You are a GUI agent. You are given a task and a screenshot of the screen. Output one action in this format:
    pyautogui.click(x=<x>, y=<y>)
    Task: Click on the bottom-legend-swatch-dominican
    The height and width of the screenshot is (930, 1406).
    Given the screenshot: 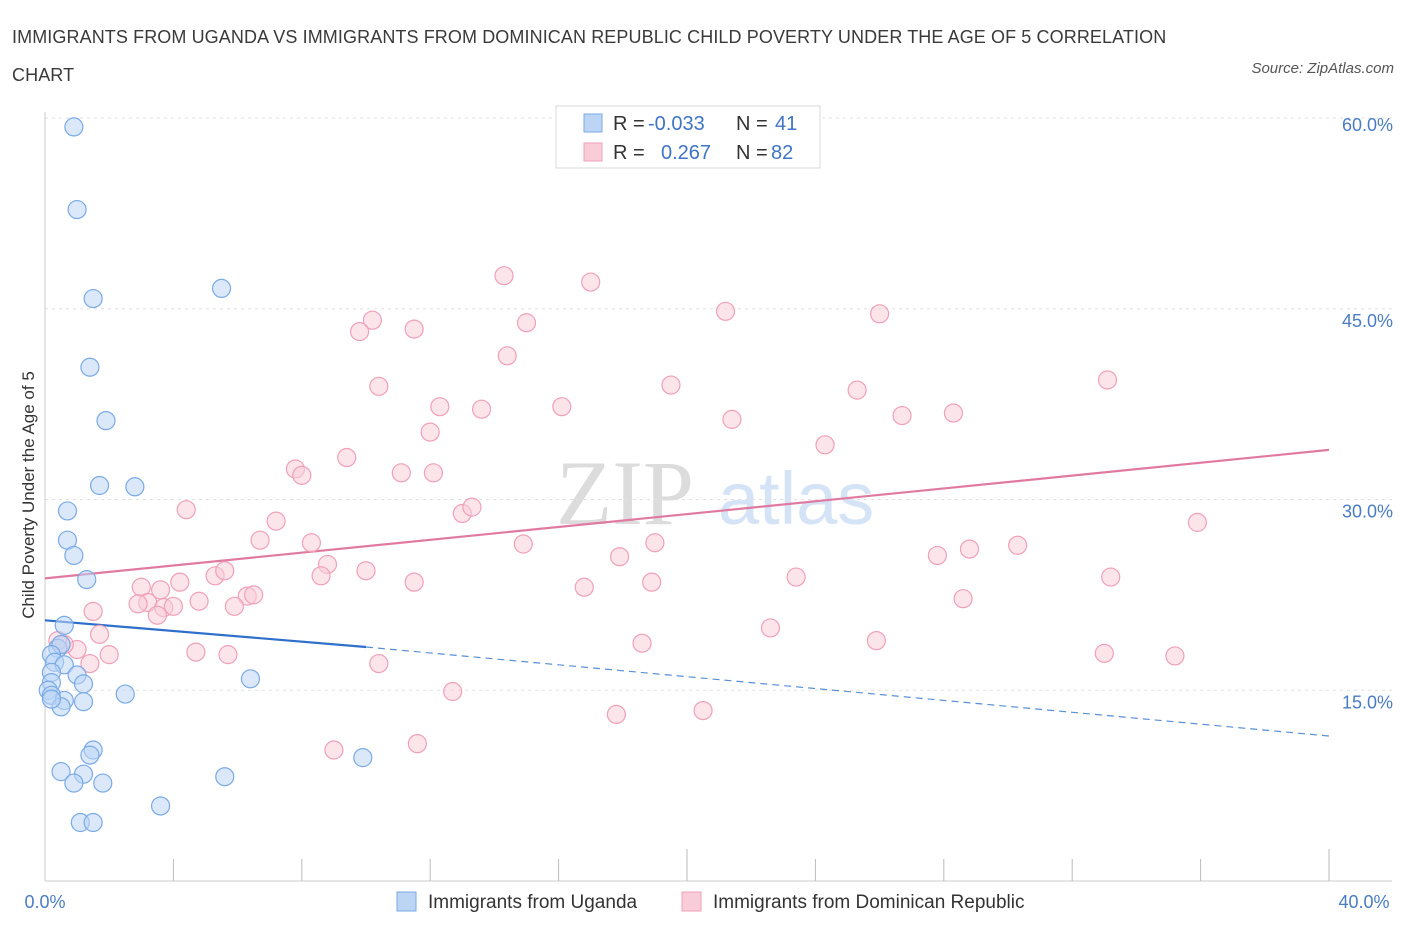 What is the action you would take?
    pyautogui.click(x=691, y=901)
    